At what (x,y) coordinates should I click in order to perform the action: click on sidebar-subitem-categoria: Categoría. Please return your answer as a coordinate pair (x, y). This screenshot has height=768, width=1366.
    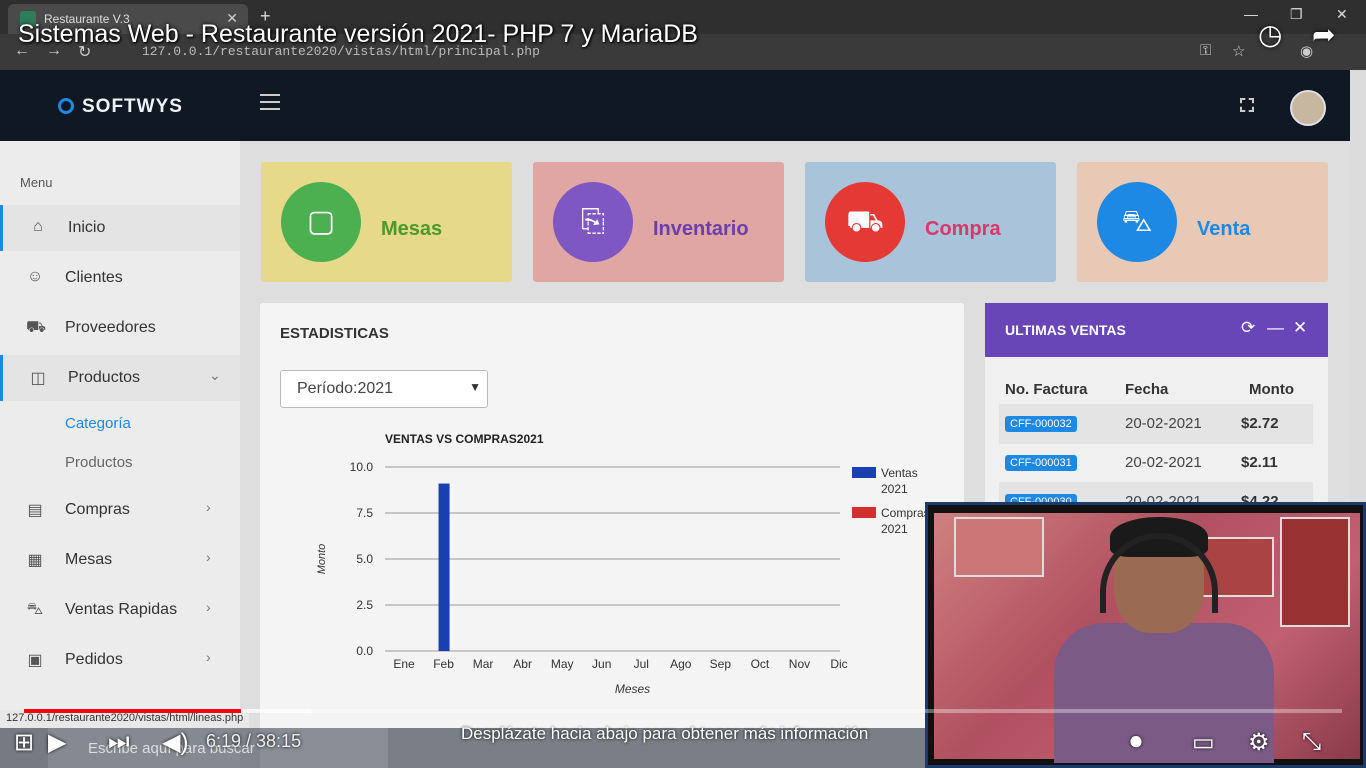
    Looking at the image, I should click on (98, 423).